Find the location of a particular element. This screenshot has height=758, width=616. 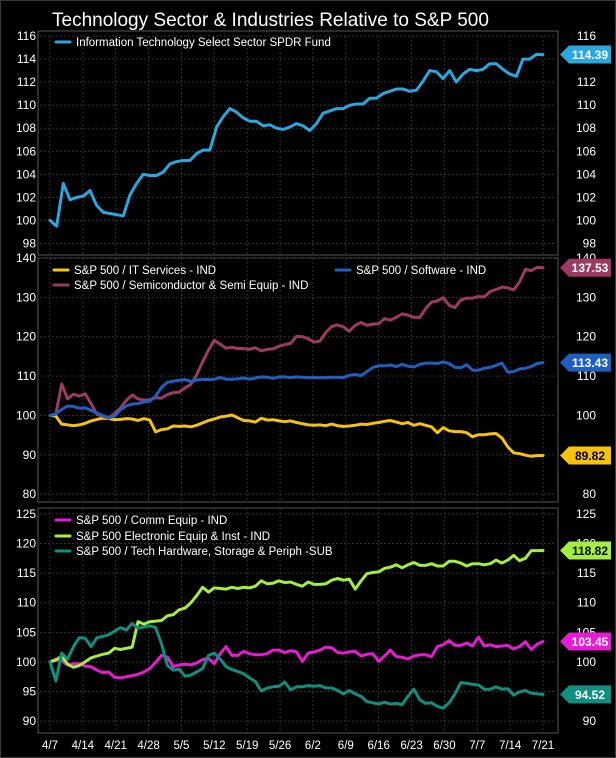

y-tick-label-left: 114 is located at coordinates (26, 59).